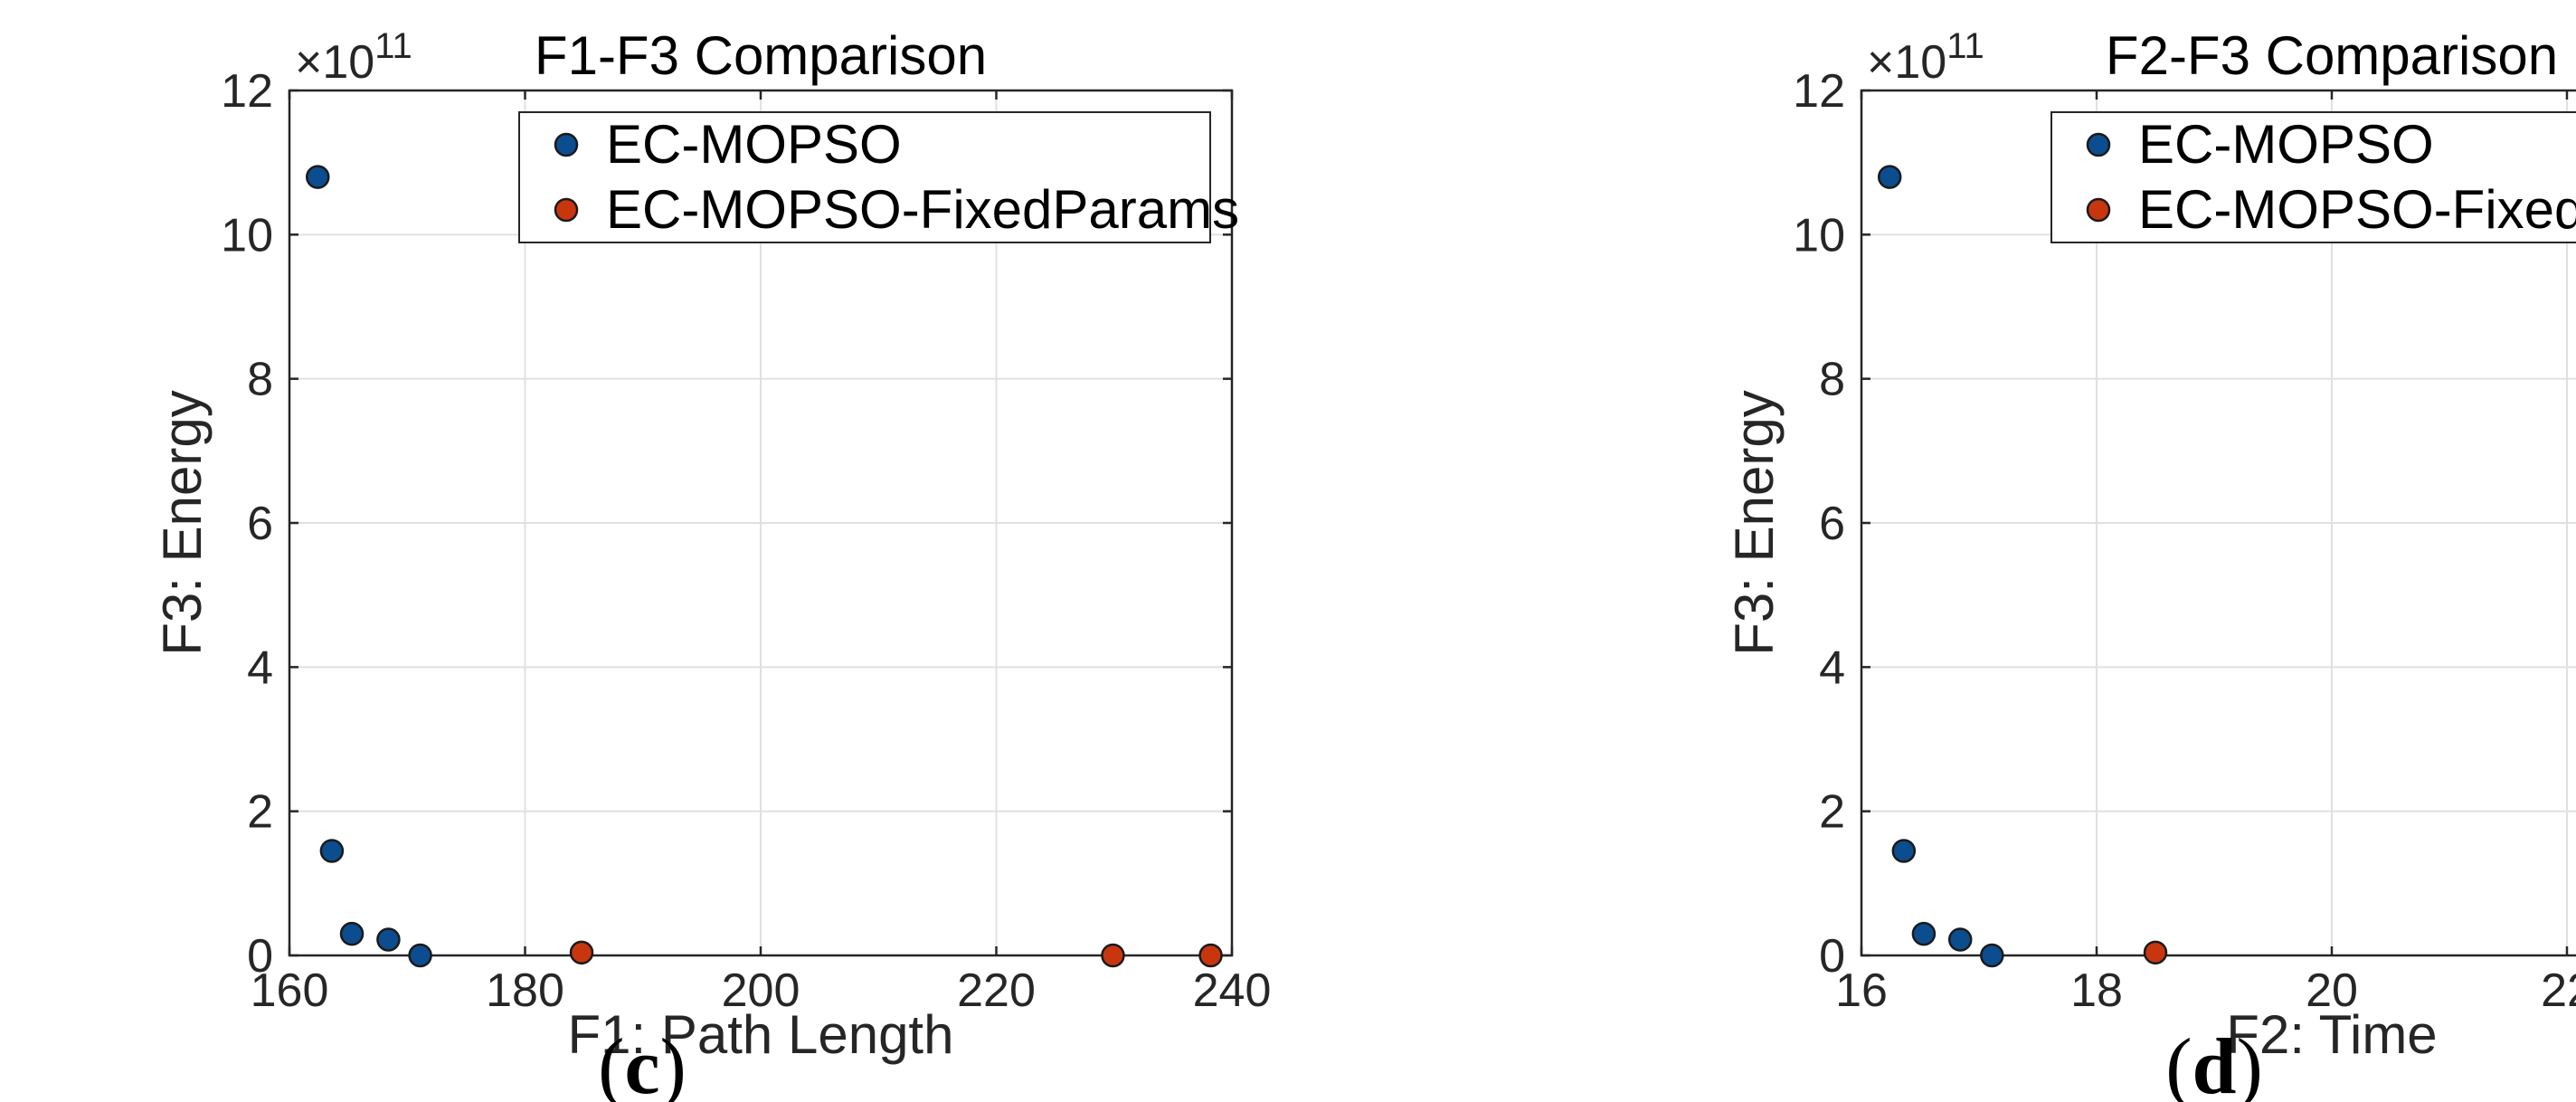 The image size is (2576, 1102). Describe the element at coordinates (1862, 990) in the screenshot. I see `x-tick-label: 16` at that location.